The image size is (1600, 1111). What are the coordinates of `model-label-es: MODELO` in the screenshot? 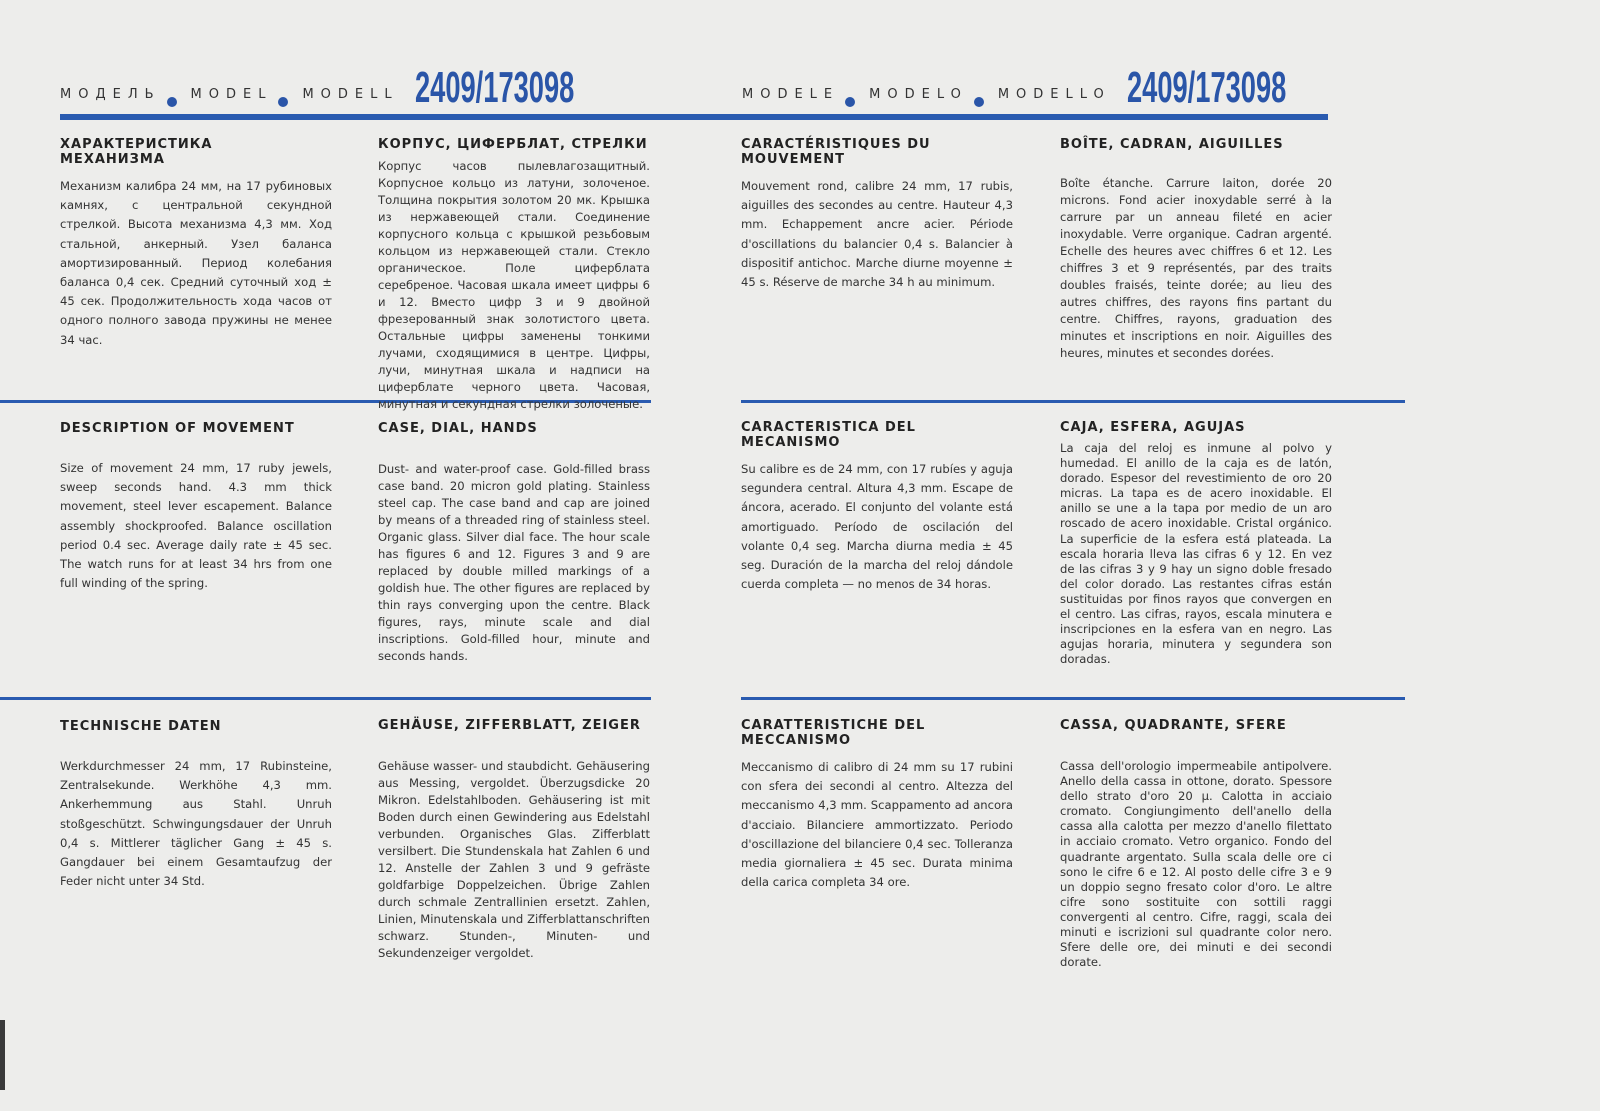 It's located at (918, 94).